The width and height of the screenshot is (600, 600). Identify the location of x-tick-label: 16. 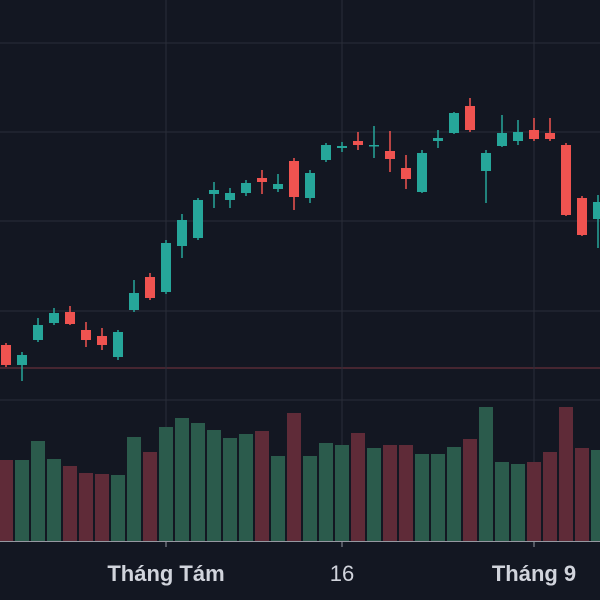
(342, 573).